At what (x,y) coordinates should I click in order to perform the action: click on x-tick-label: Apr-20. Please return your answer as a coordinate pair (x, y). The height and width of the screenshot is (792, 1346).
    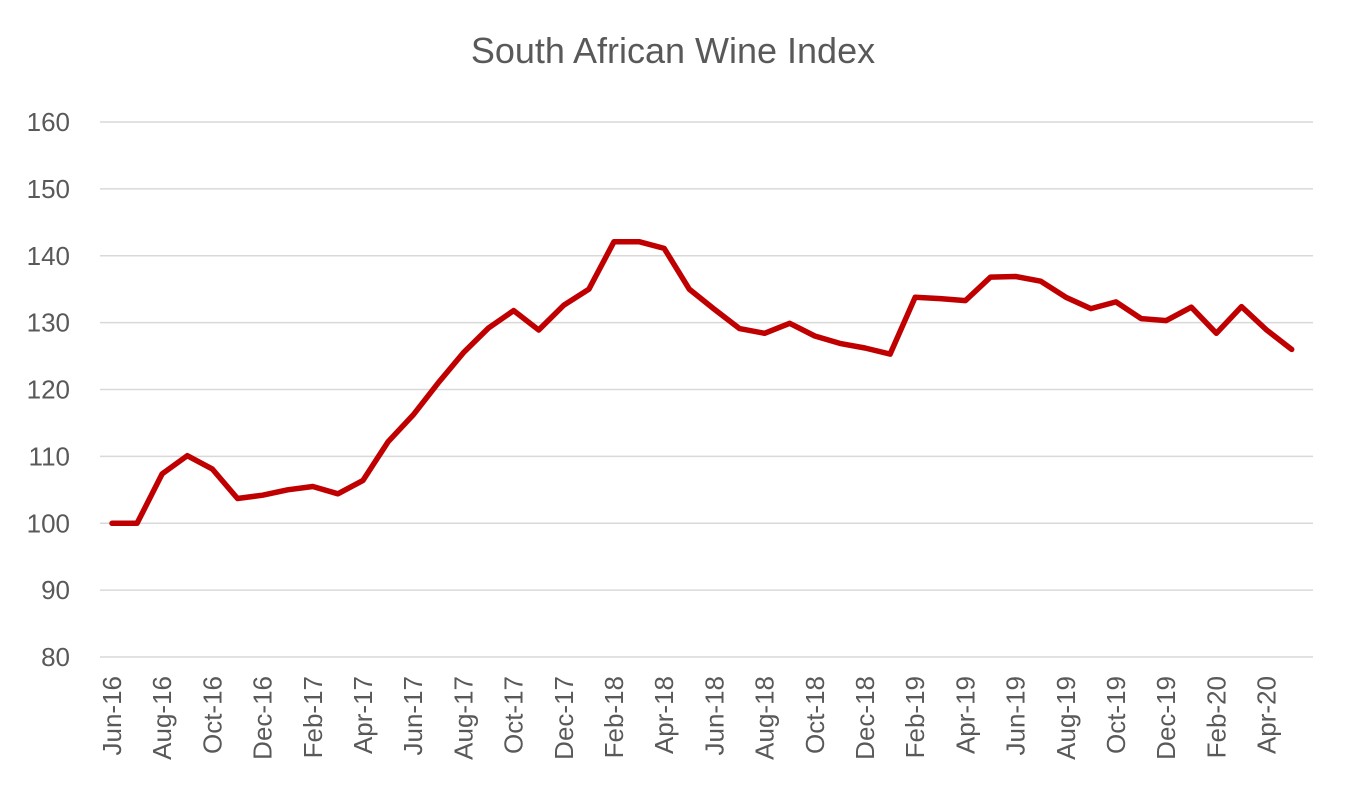
    Looking at the image, I should click on (1267, 715).